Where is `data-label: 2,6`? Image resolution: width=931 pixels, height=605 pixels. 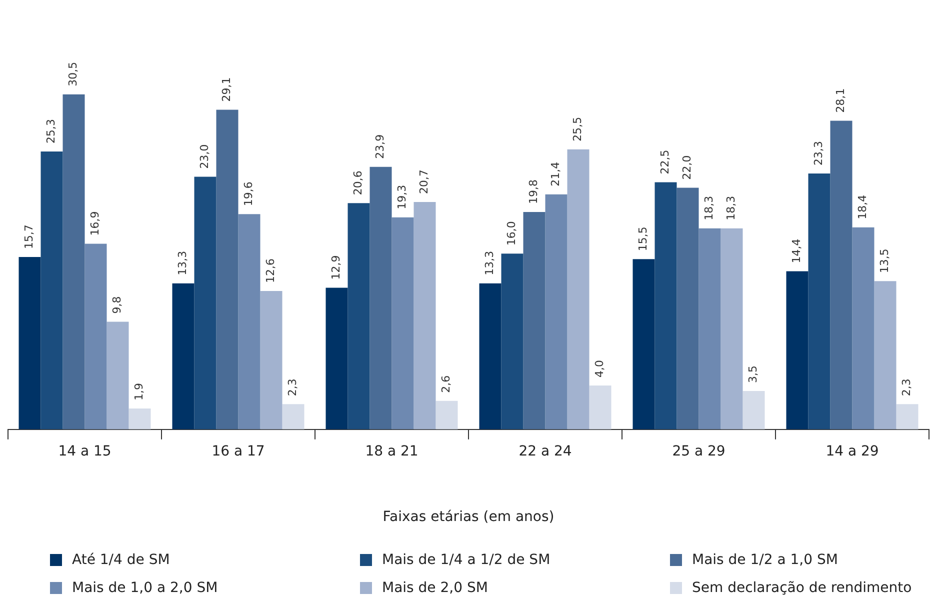
data-label: 2,6 is located at coordinates (446, 384).